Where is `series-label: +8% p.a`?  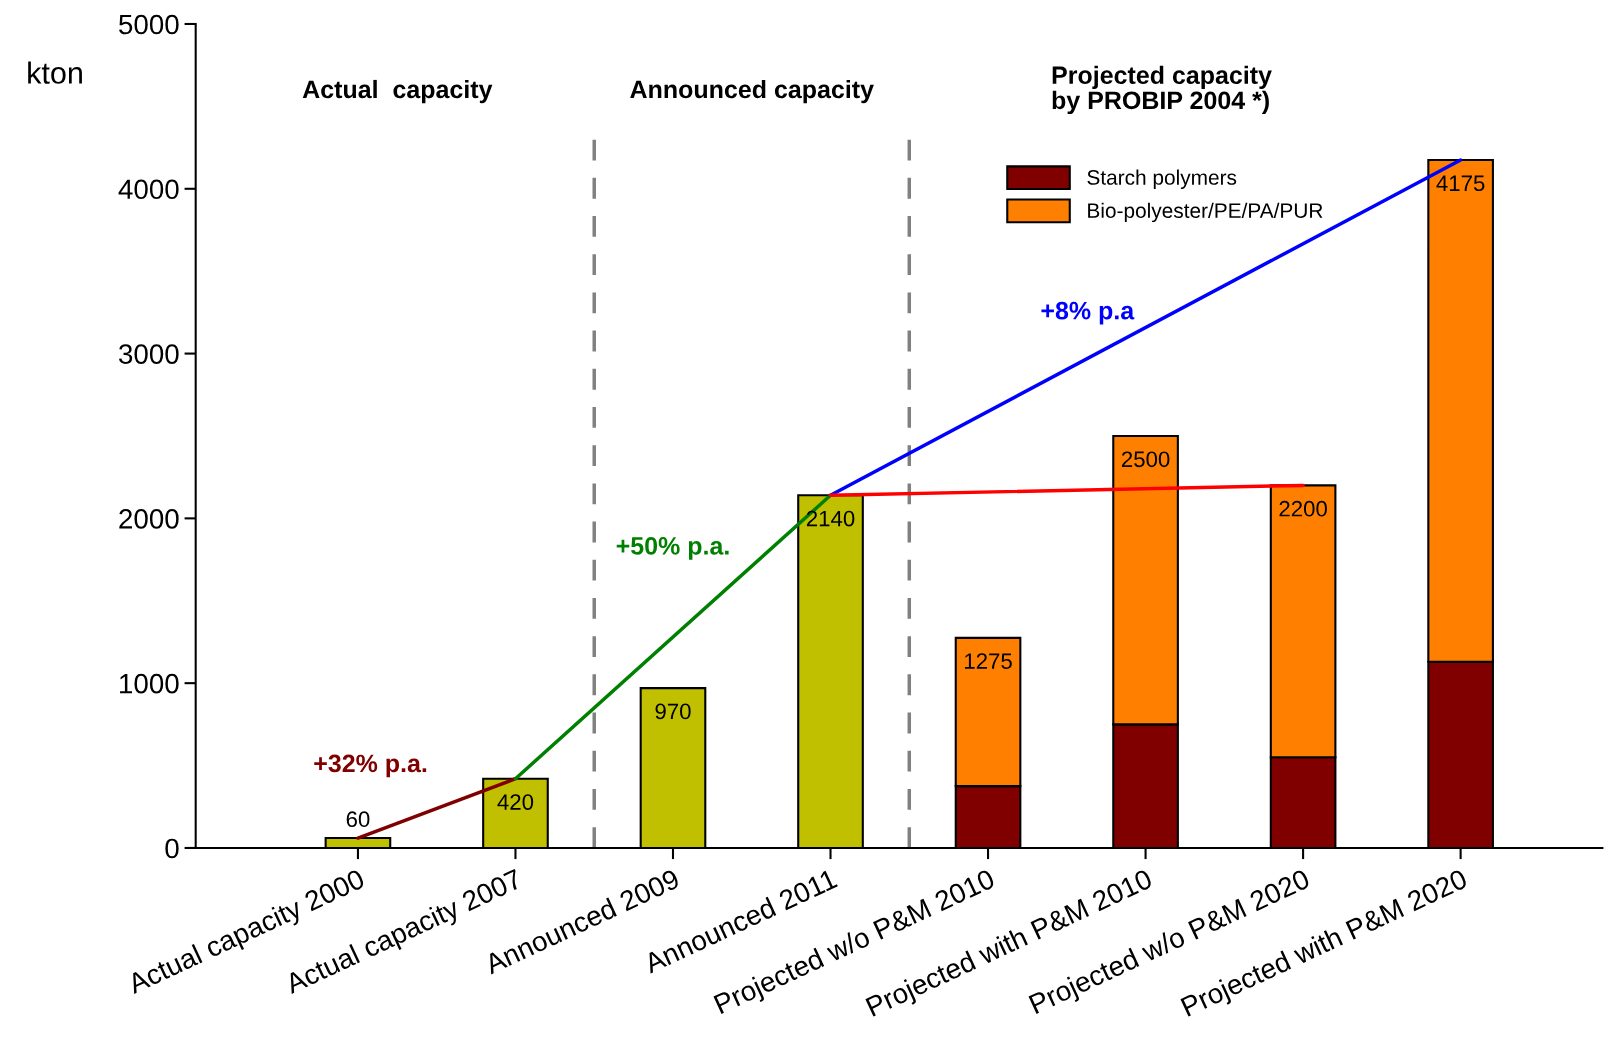 series-label: +8% p.a is located at coordinates (1088, 313).